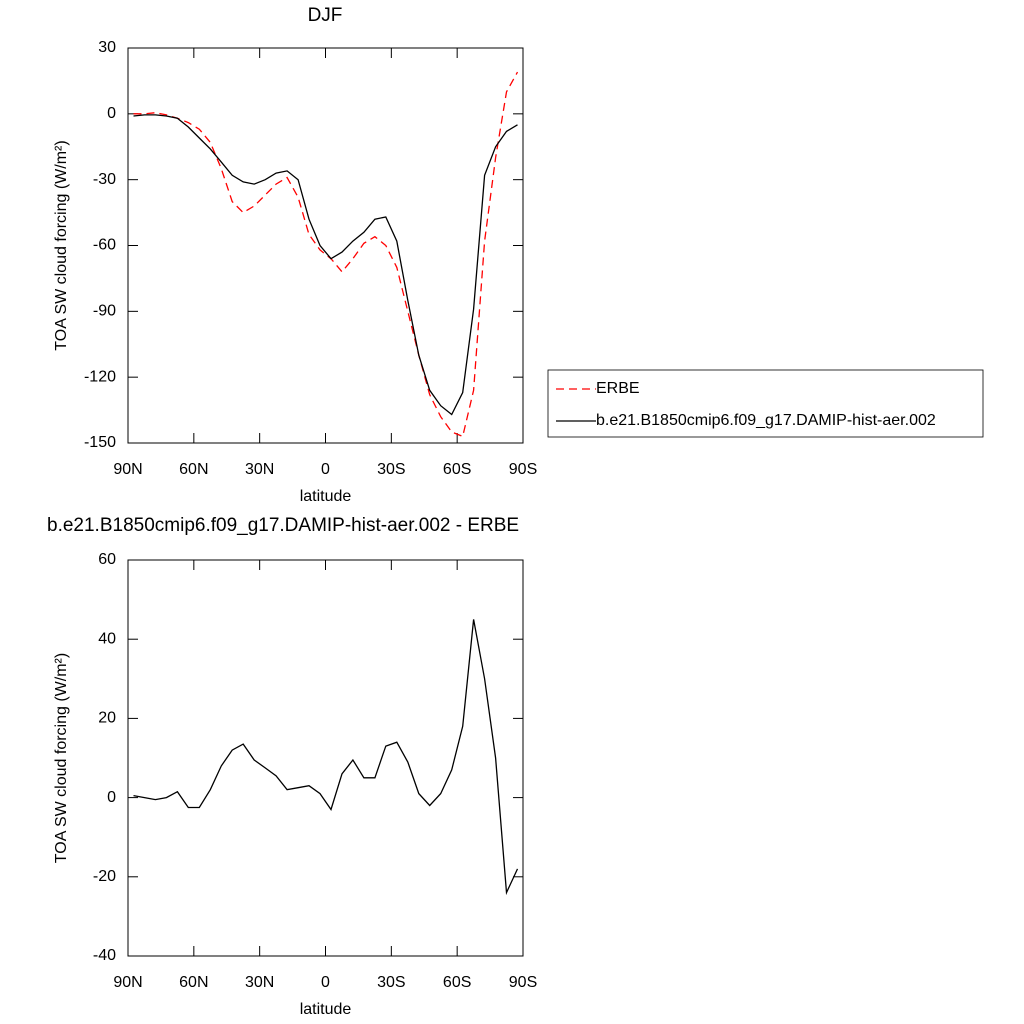  I want to click on y-tick-label: -150, so click(100, 442).